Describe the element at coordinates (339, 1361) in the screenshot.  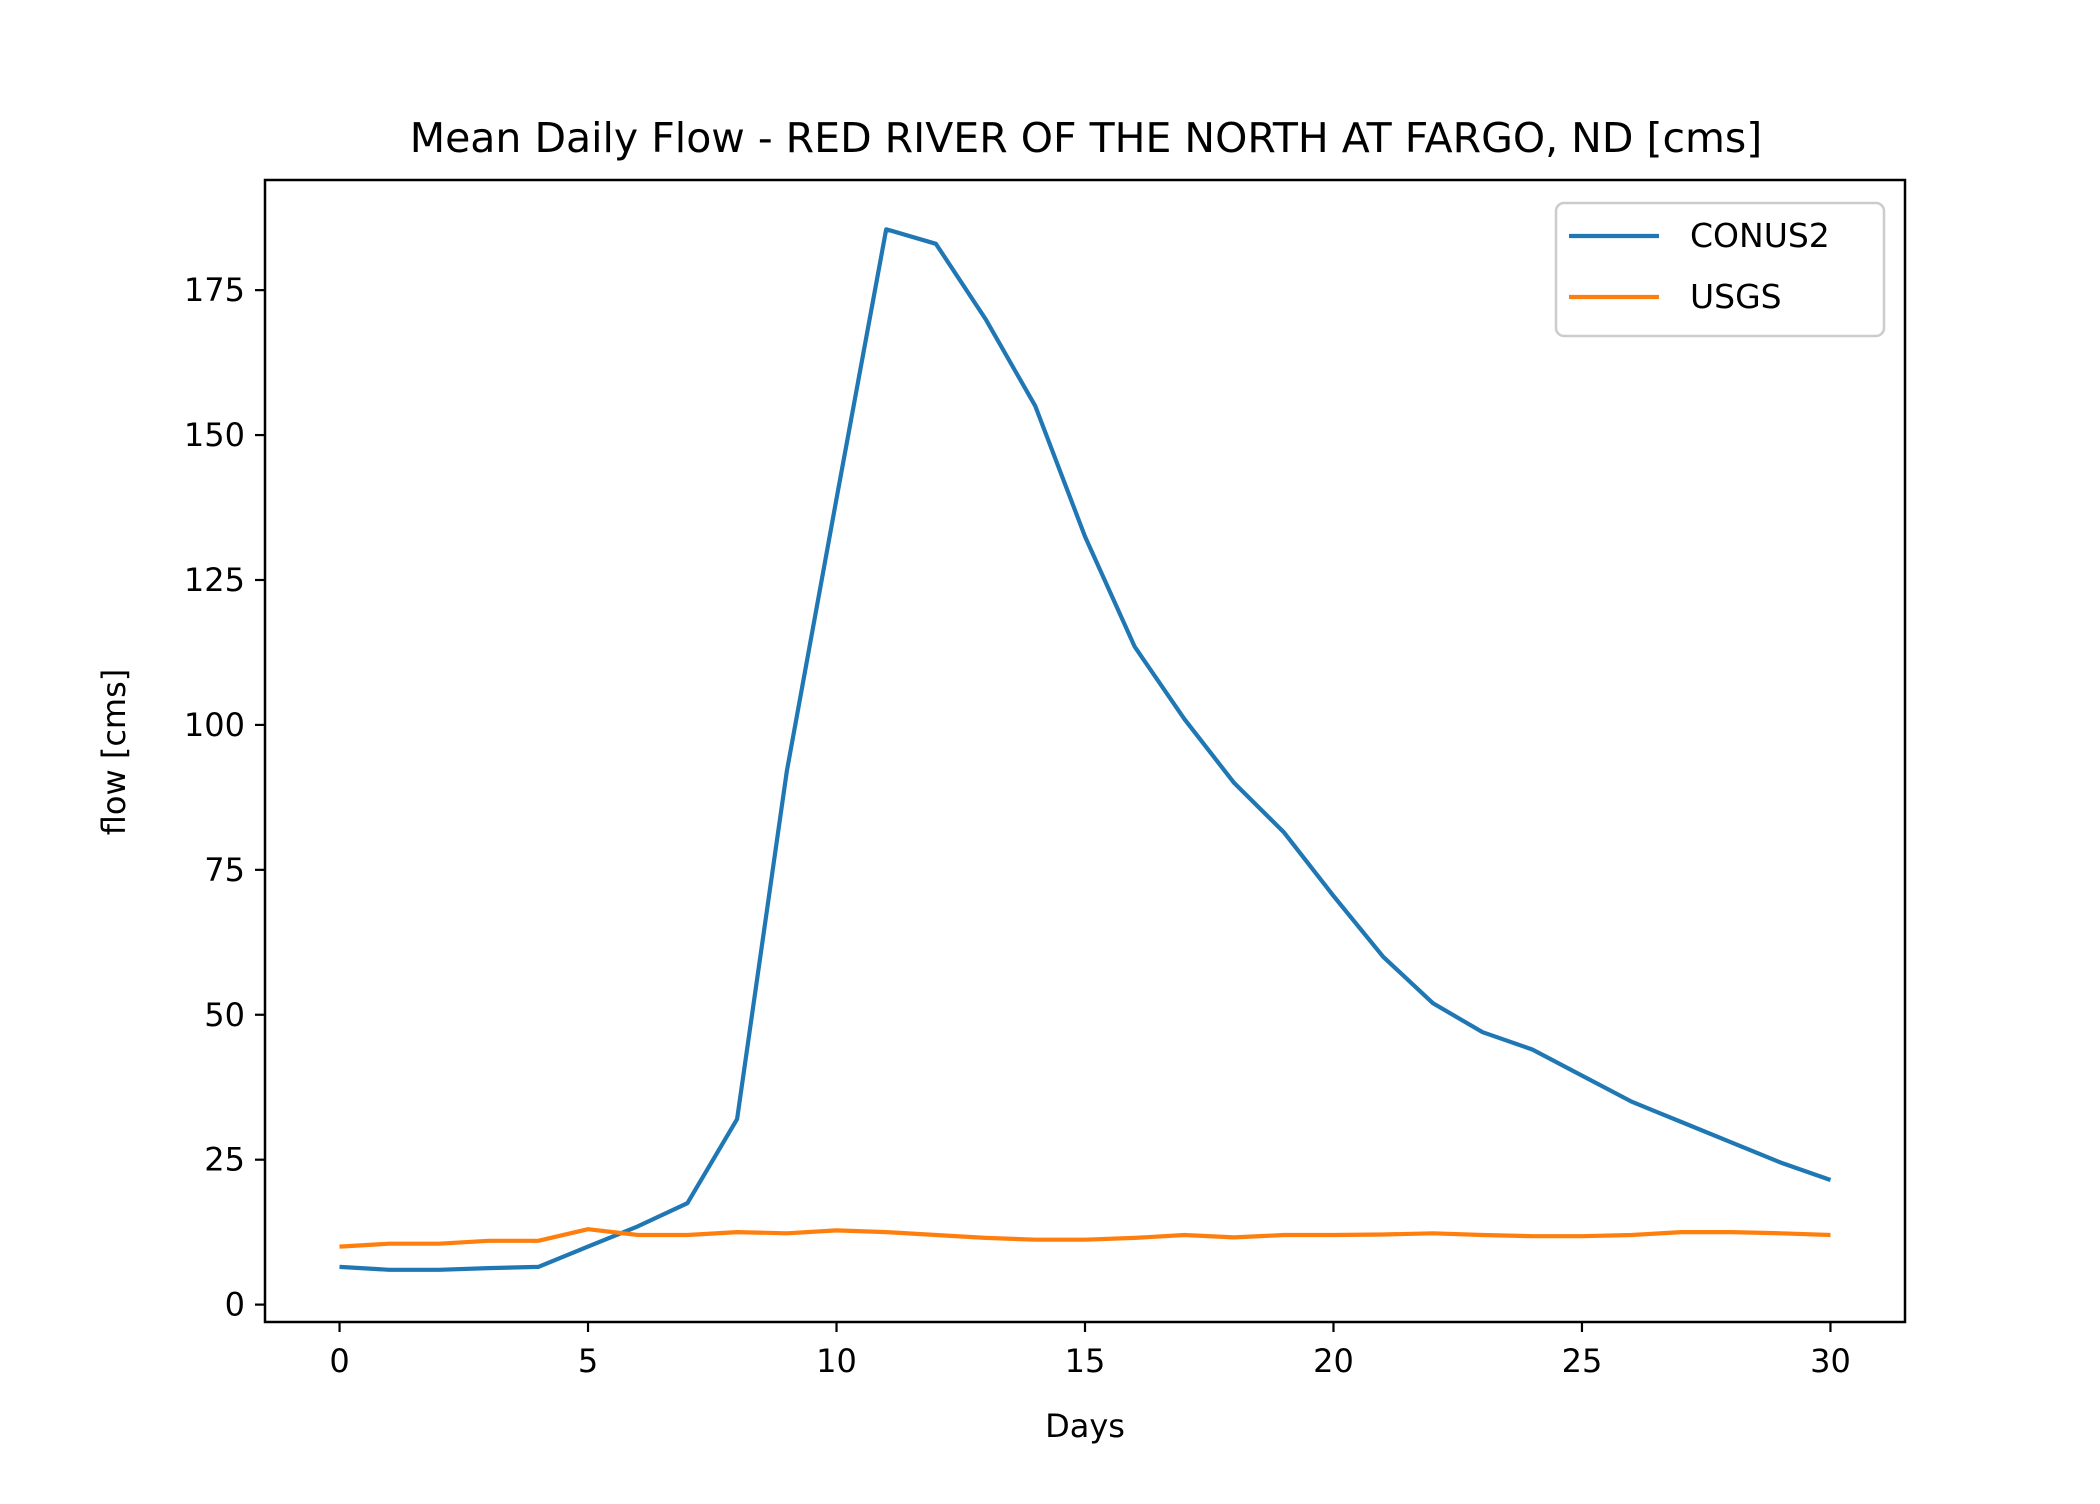
I see `x-tick-label: 0` at that location.